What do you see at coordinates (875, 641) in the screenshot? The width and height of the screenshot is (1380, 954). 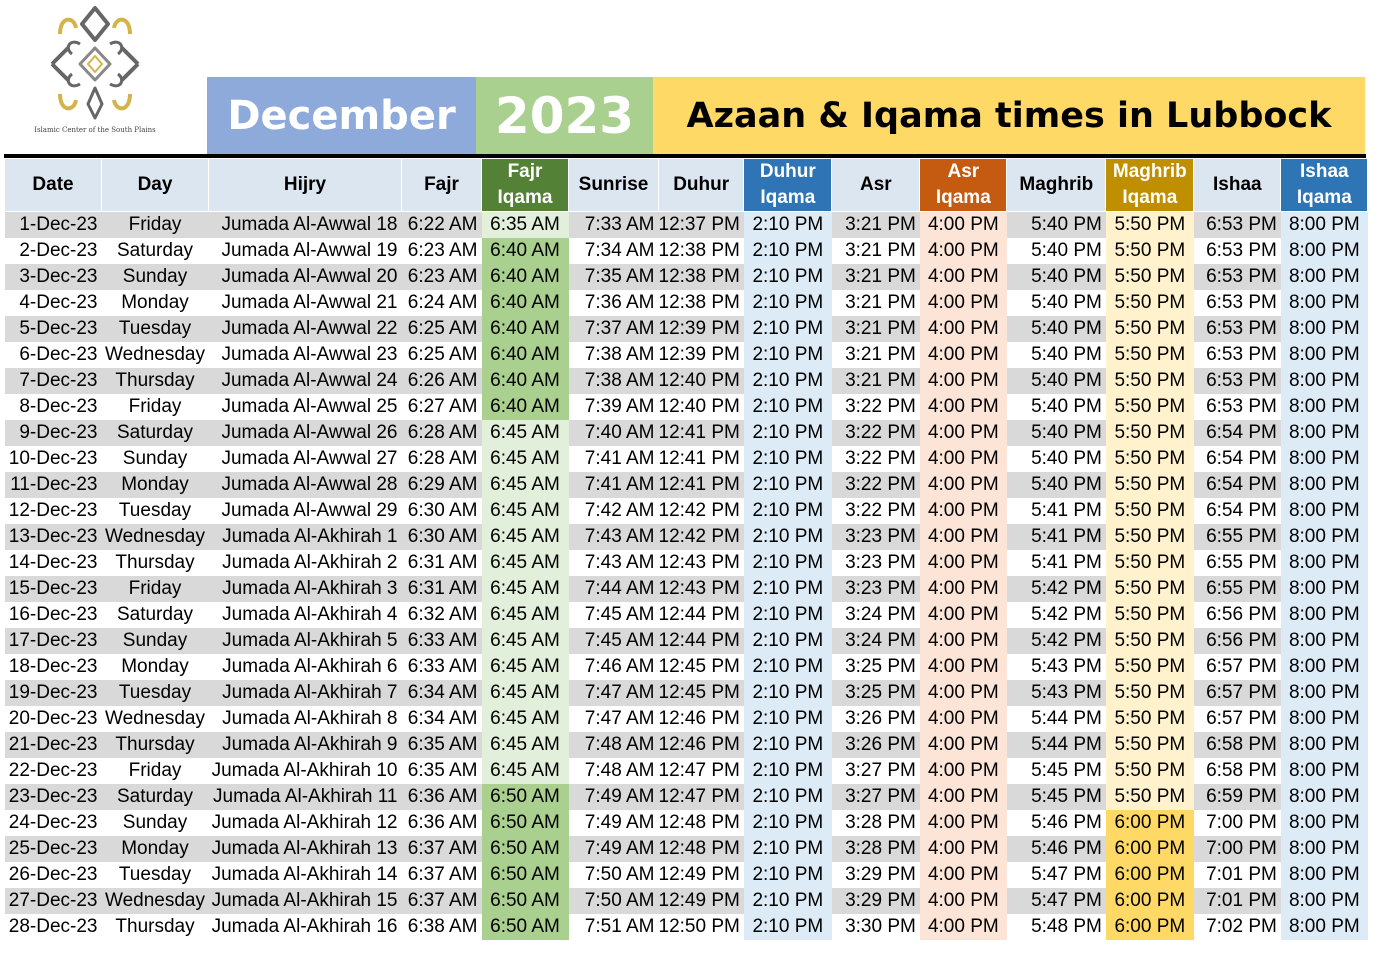 I see `cell-asr: 3:24 PM` at bounding box center [875, 641].